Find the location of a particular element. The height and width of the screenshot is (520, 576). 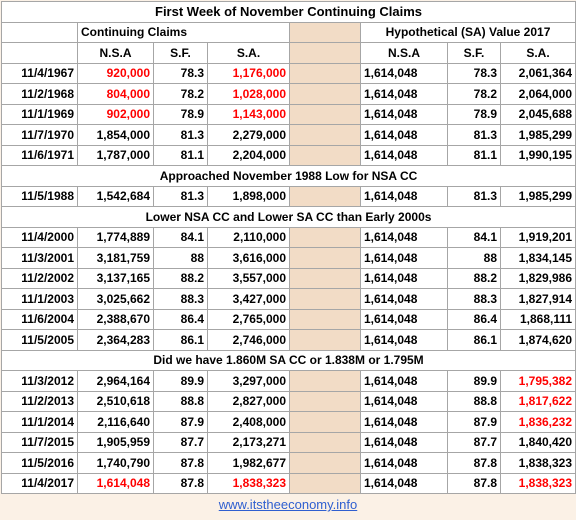

date-cell: 11/1/1969 is located at coordinates (39, 114).